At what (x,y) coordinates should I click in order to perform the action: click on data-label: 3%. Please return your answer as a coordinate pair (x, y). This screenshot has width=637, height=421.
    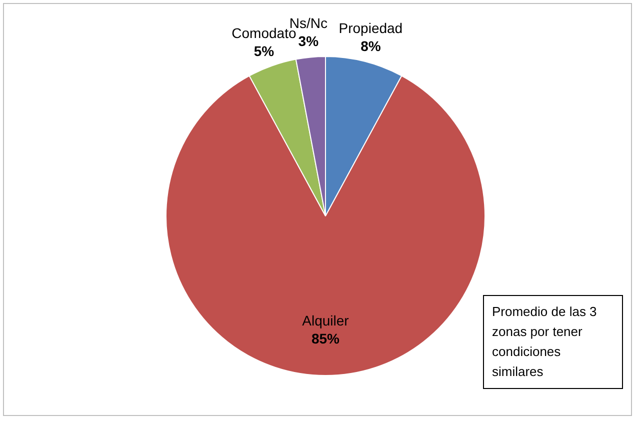
    Looking at the image, I should click on (309, 41).